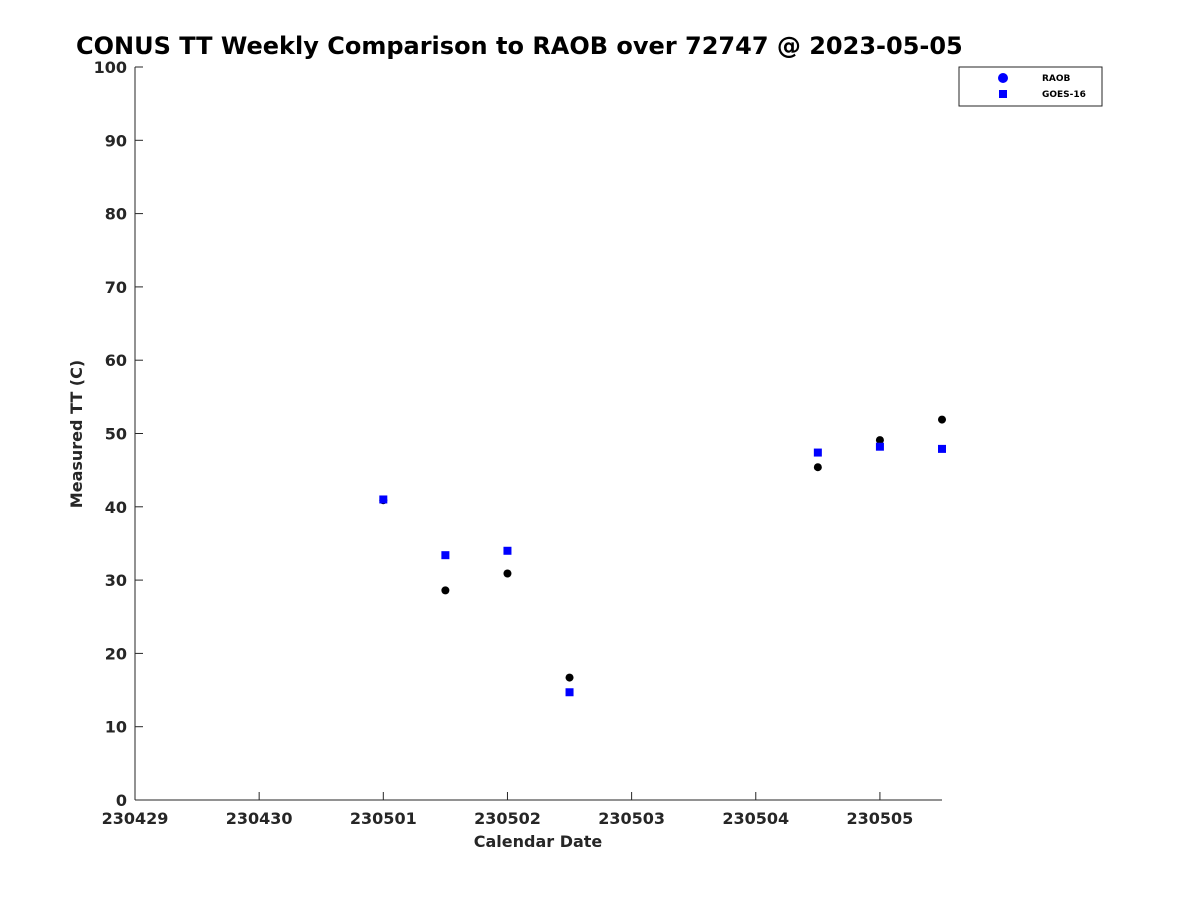  I want to click on data-points, so click(662, 556).